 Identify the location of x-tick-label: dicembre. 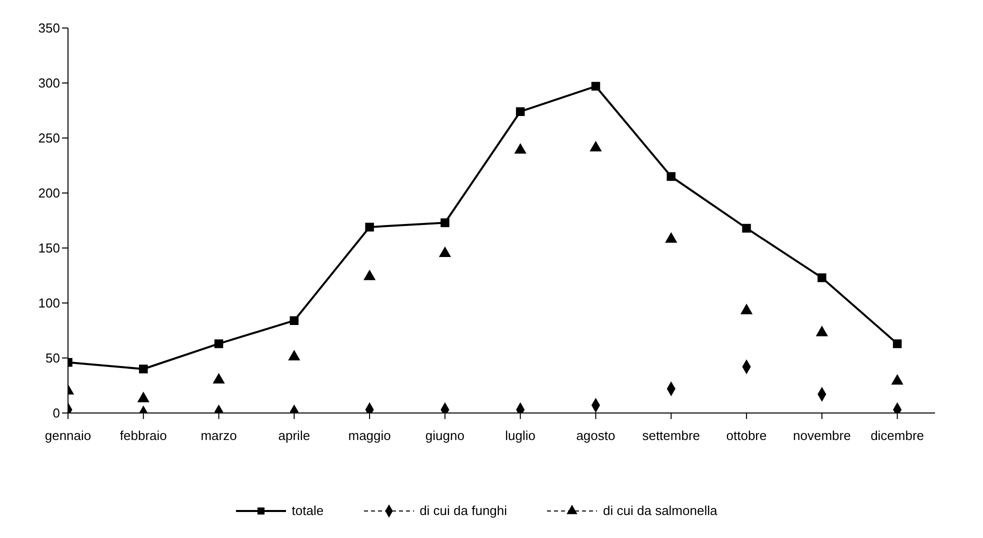
(897, 436).